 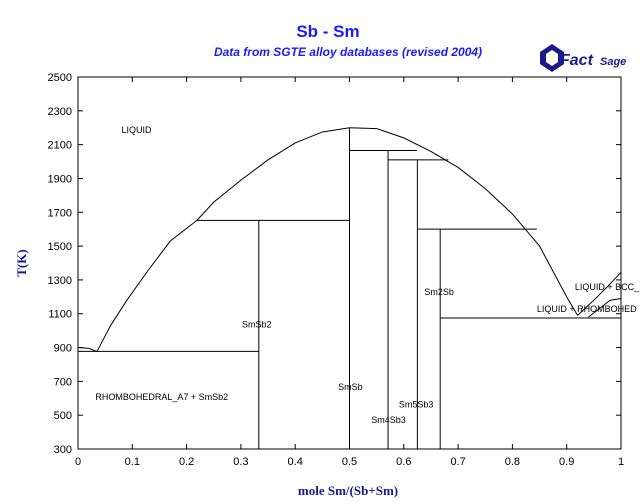 I want to click on factsage-logo-icon, so click(x=552, y=58).